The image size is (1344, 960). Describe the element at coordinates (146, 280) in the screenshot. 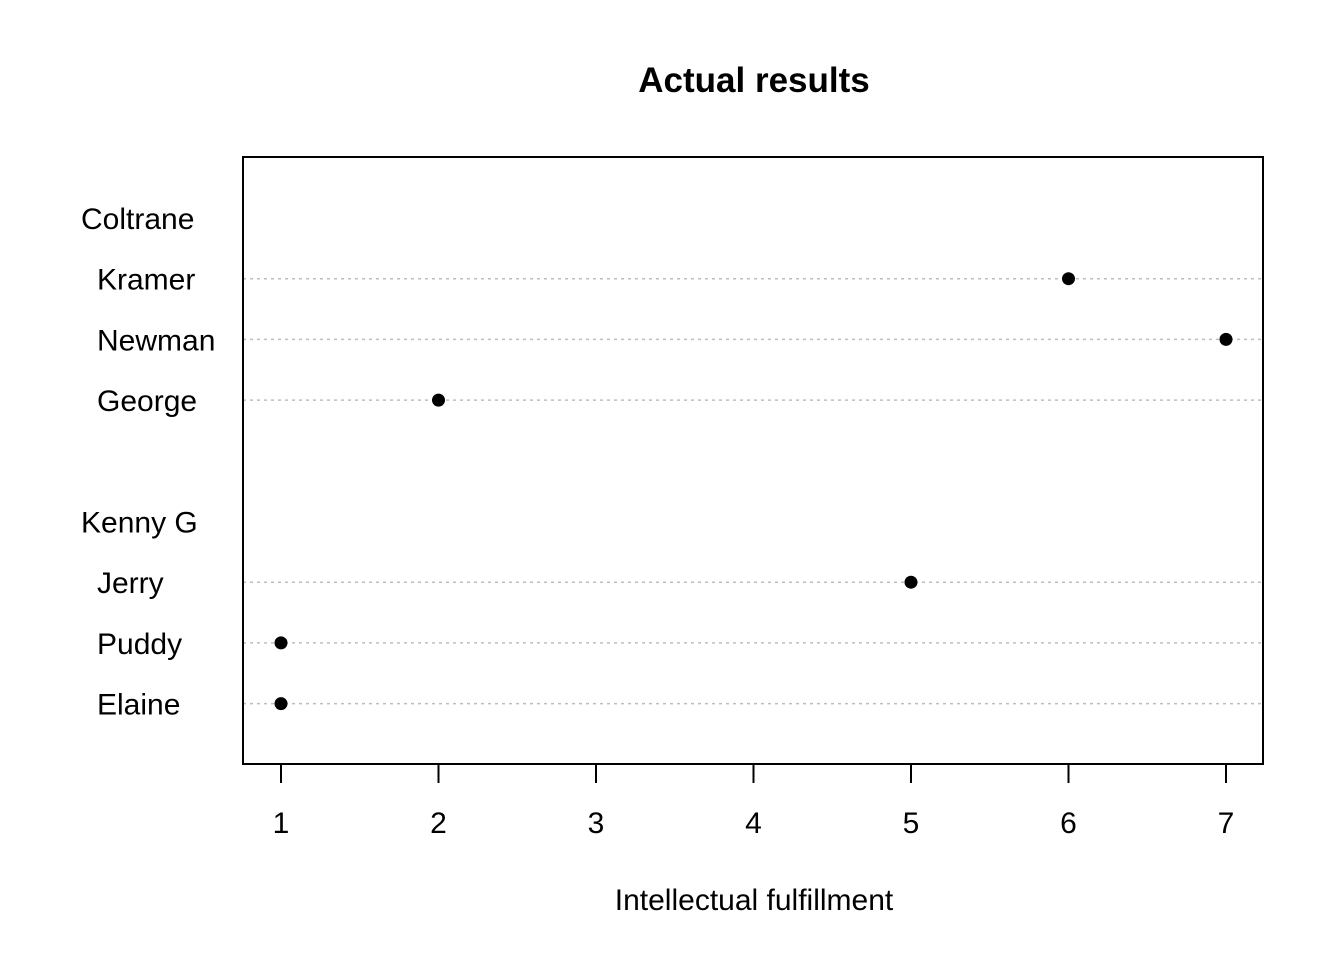

I see `row-label: Kramer` at that location.